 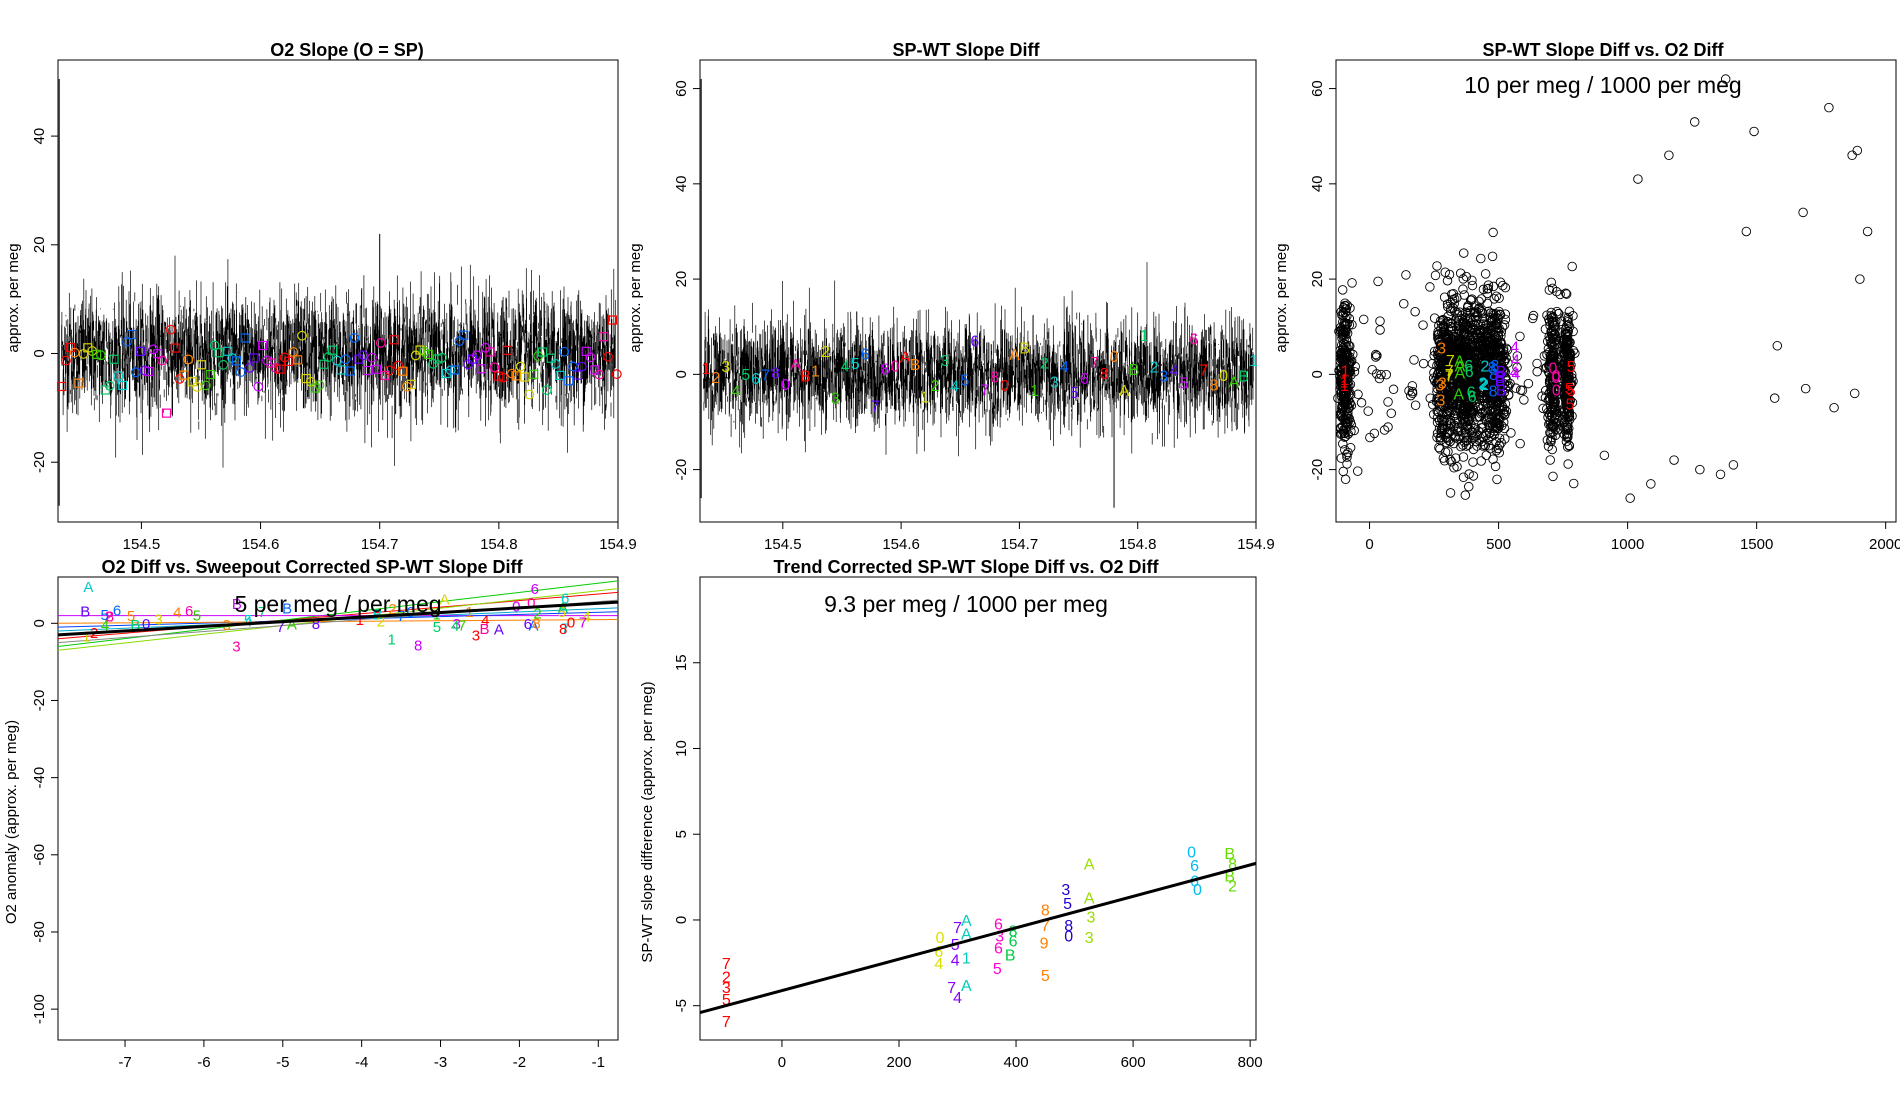 What do you see at coordinates (1253, 361) in the screenshot?
I see `panel-sp-wt-slope-diff-point-label: 1` at bounding box center [1253, 361].